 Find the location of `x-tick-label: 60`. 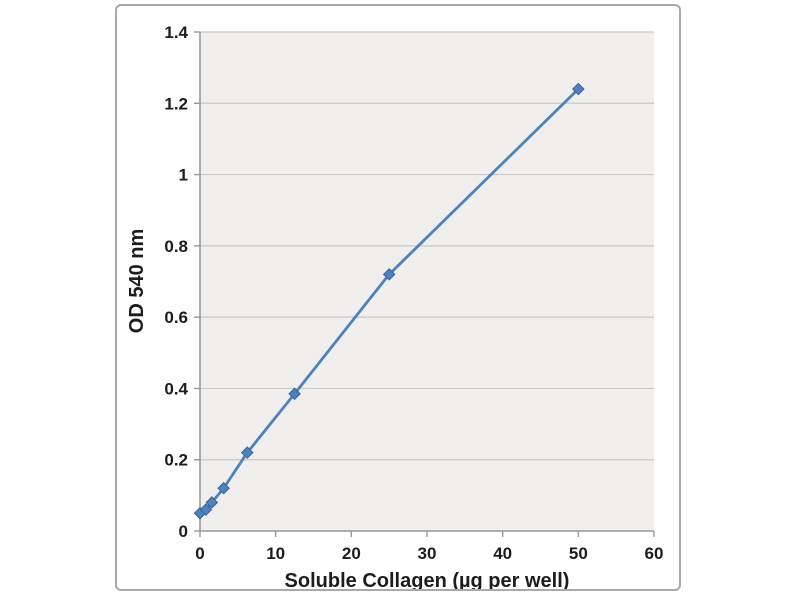

x-tick-label: 60 is located at coordinates (654, 553).